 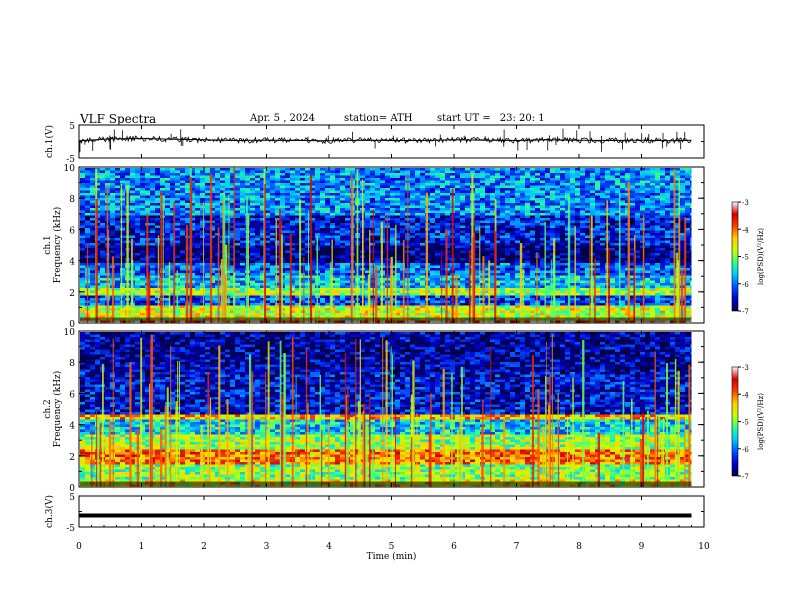 I want to click on ch1-spectrogram-ytick-label: 8, so click(x=72, y=200).